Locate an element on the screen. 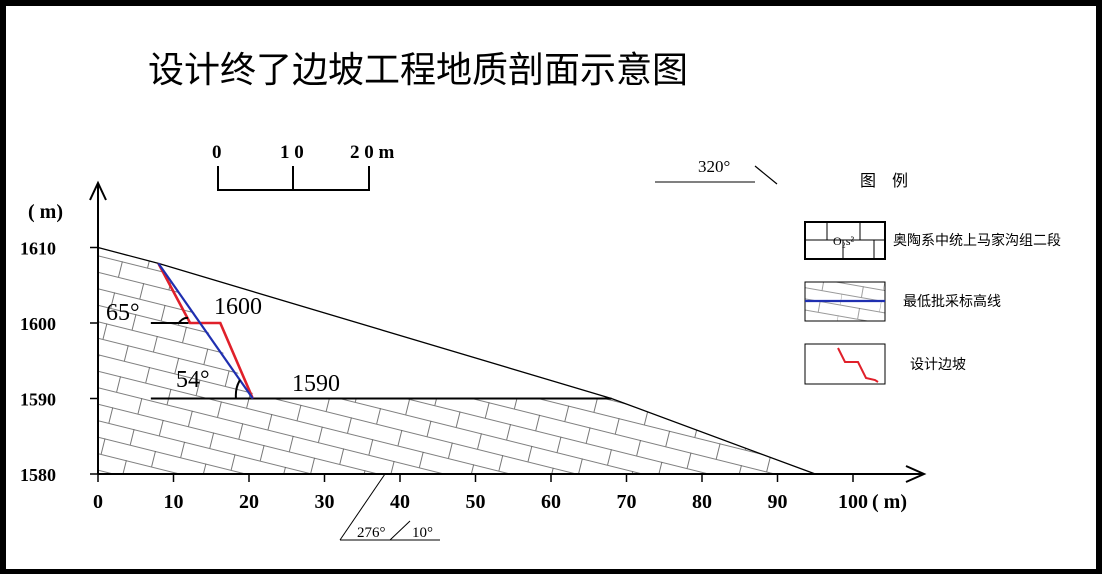 The height and width of the screenshot is (574, 1102). legend-symbol-limestone: O₂s² is located at coordinates (844, 241).